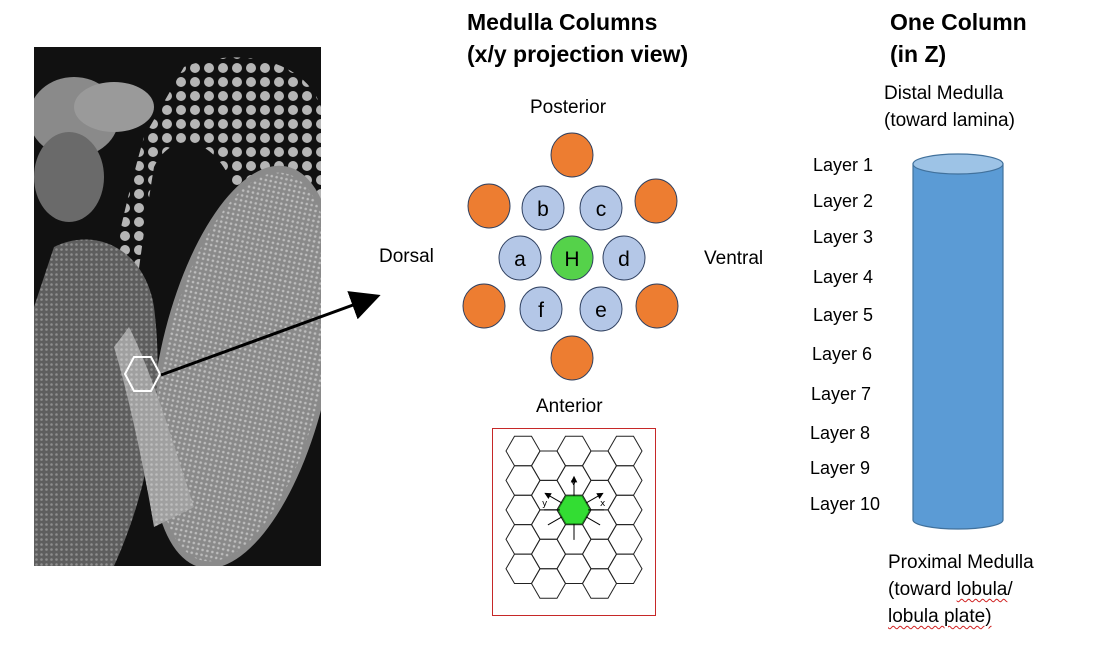  I want to click on proximal-line3: lobula plate), so click(961, 616).